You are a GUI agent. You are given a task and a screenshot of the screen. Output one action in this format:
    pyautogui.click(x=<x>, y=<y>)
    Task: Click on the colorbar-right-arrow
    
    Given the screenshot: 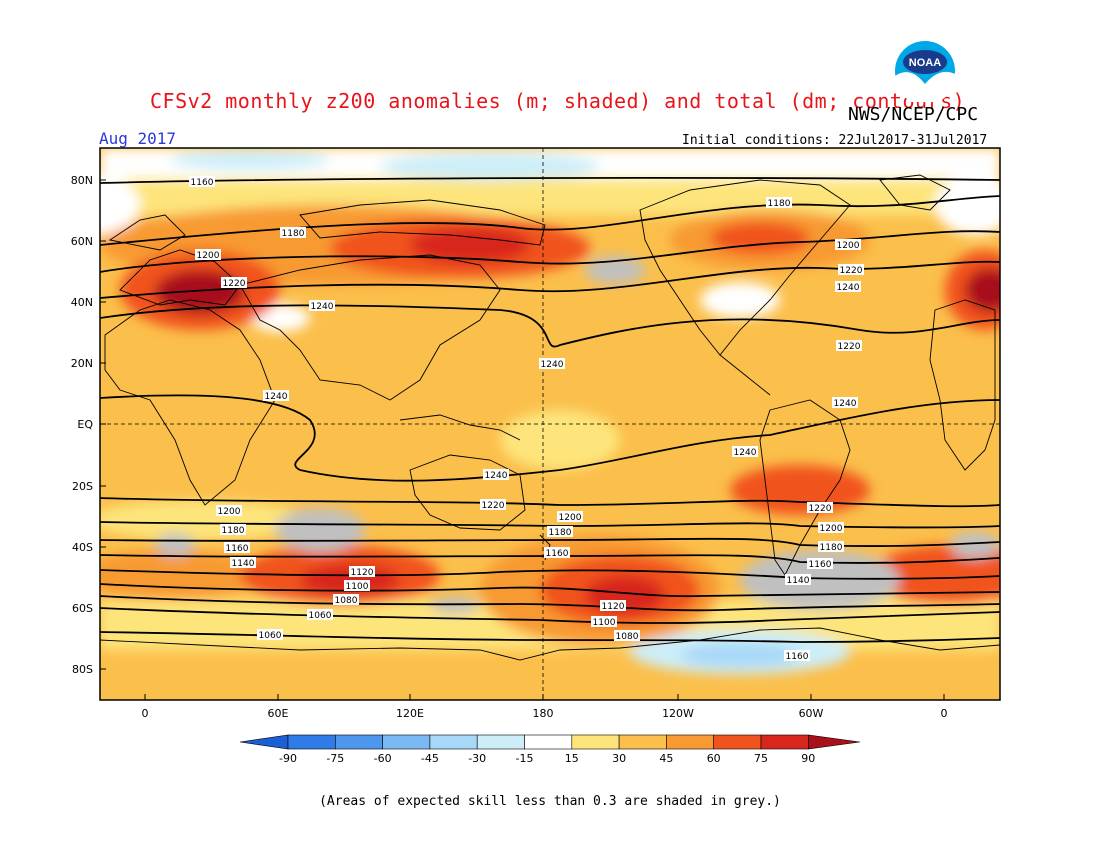 What is the action you would take?
    pyautogui.click(x=834, y=742)
    